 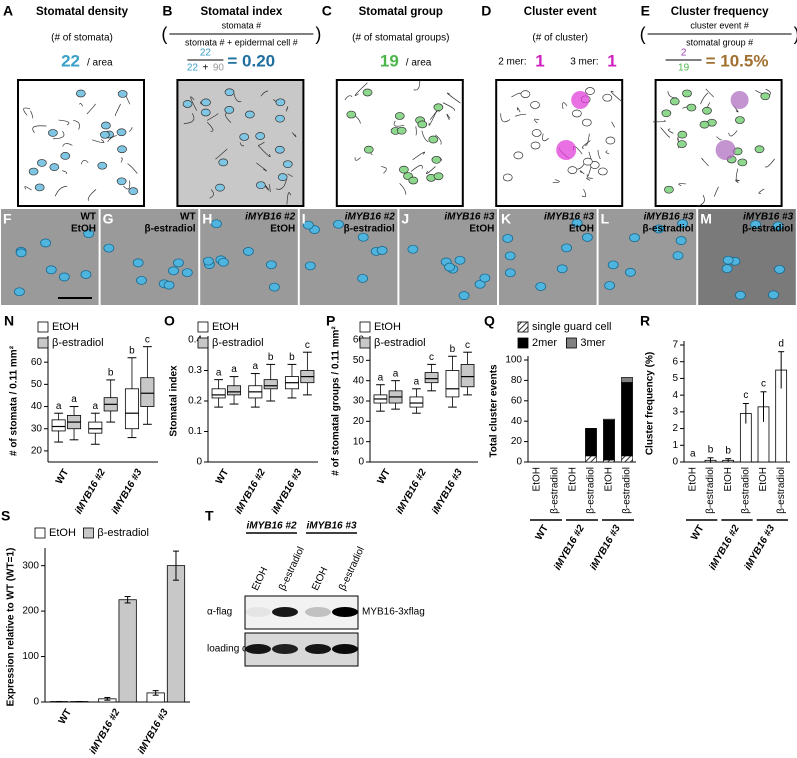 What do you see at coordinates (318, 34) in the screenshot?
I see `paren: )` at bounding box center [318, 34].